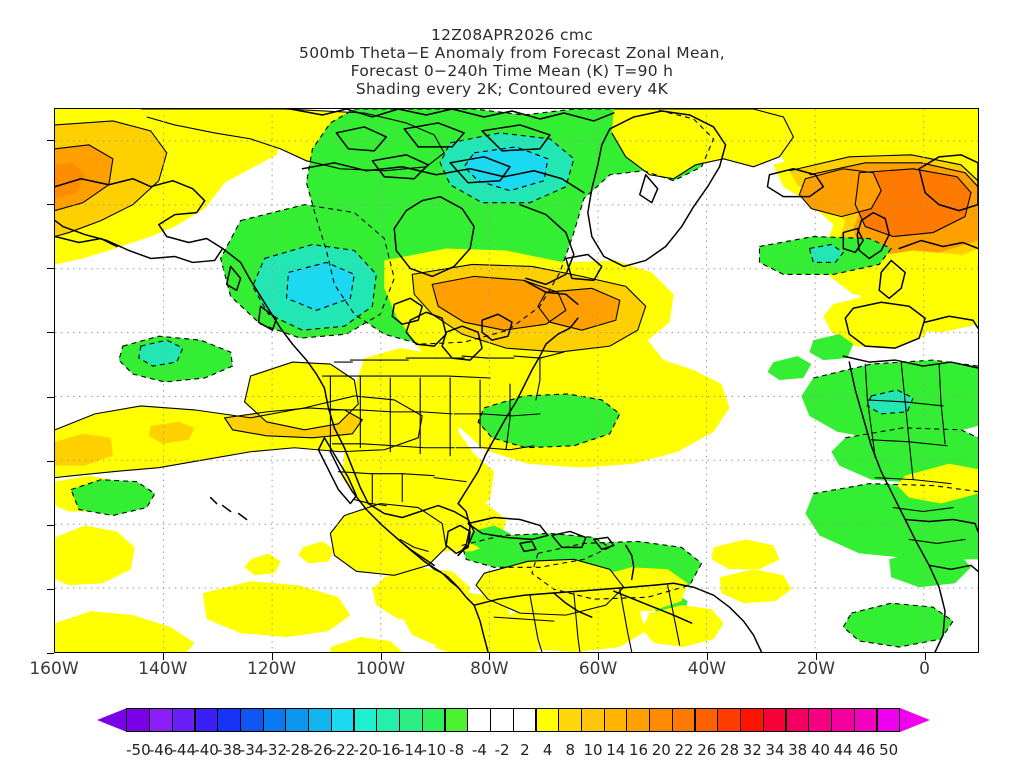 This screenshot has width=1024, height=768. What do you see at coordinates (54, 669) in the screenshot?
I see `xtick-160w: 160W` at bounding box center [54, 669].